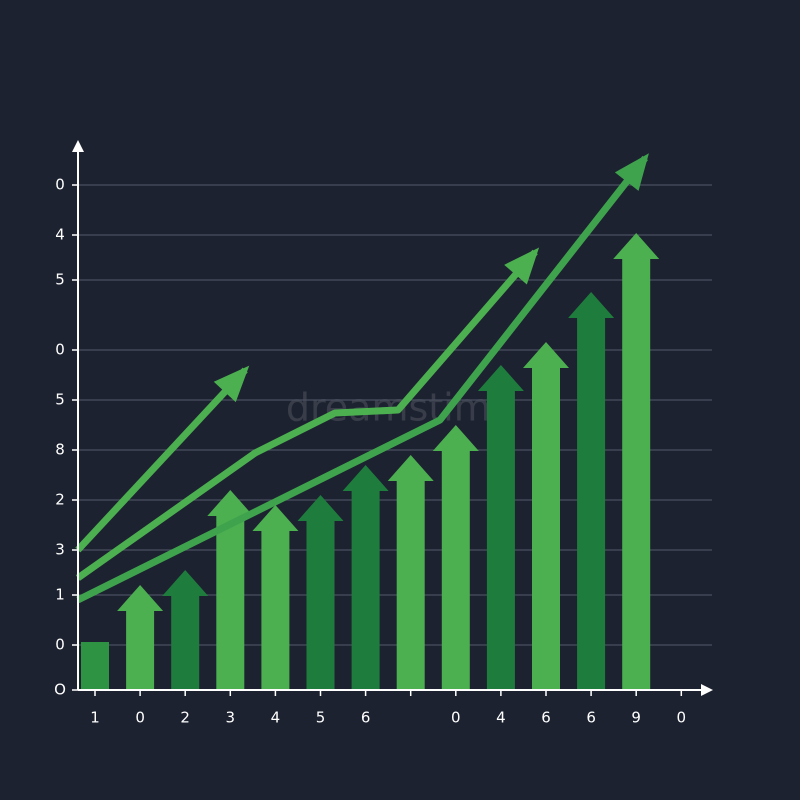 The image size is (800, 800). Describe the element at coordinates (95, 666) in the screenshot. I see `bar` at that location.